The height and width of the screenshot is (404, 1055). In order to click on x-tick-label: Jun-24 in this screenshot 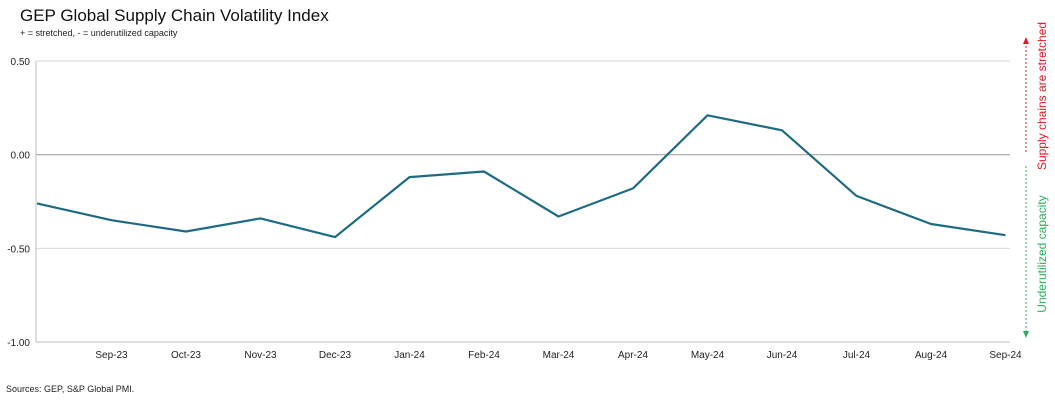, I will do `click(782, 355)`.